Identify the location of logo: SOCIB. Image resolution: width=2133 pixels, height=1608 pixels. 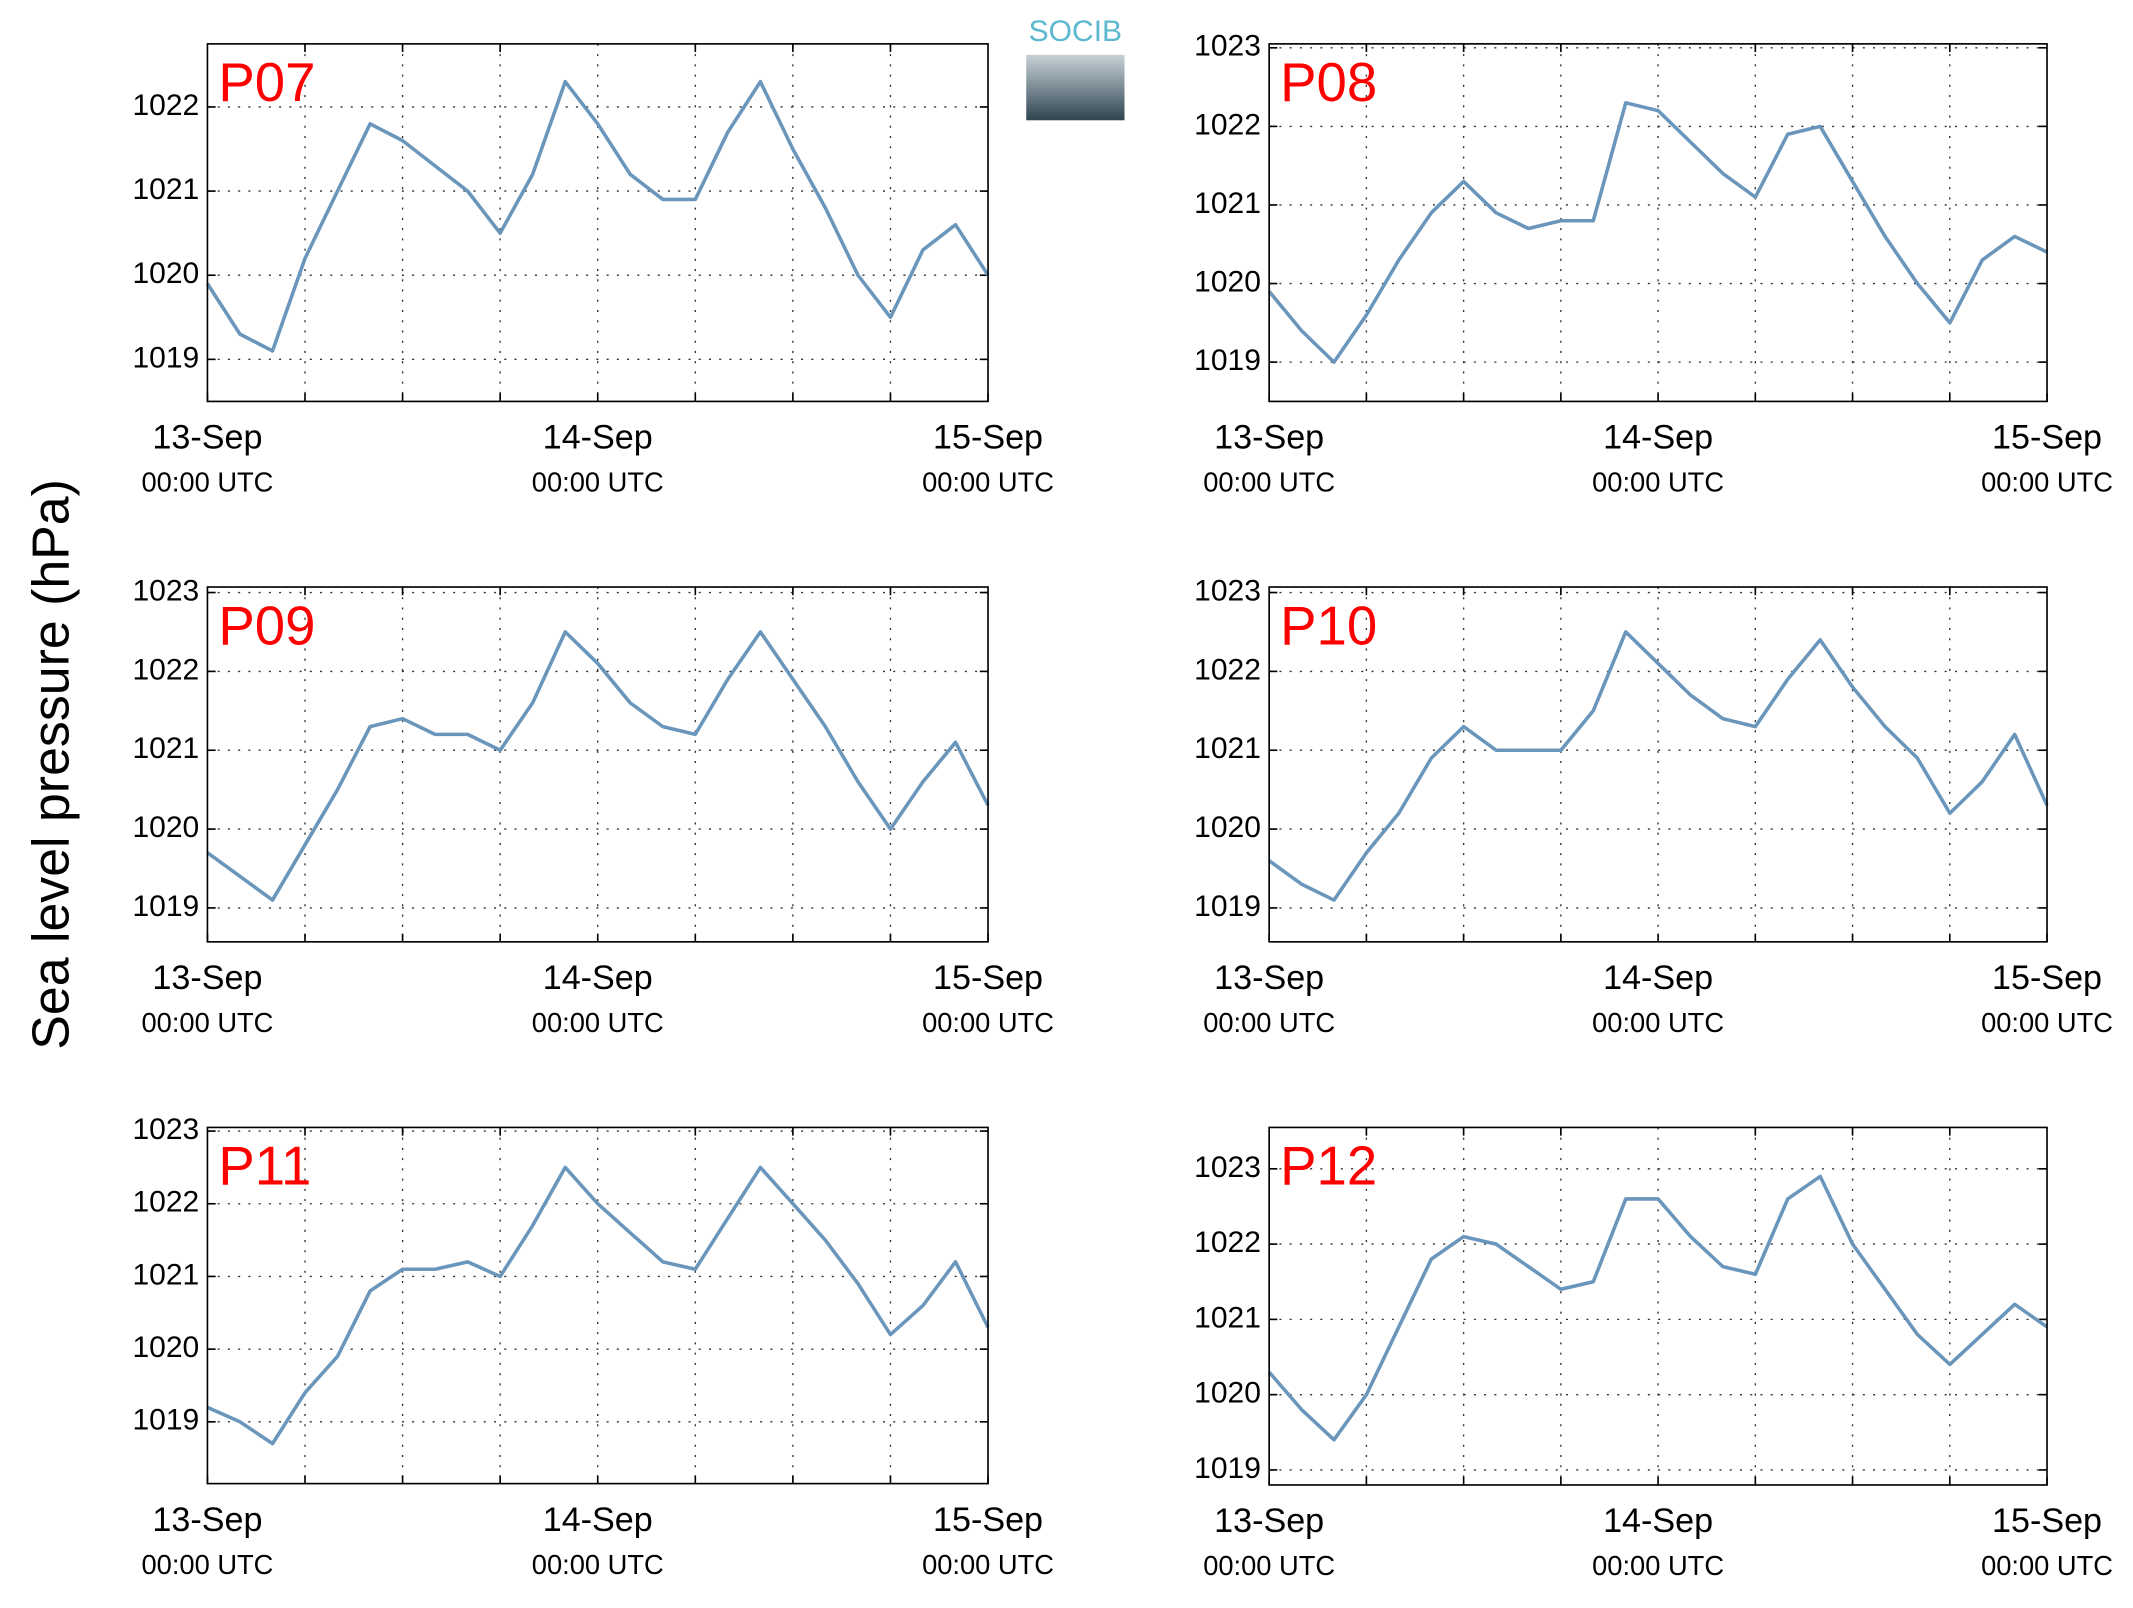
(1075, 68).